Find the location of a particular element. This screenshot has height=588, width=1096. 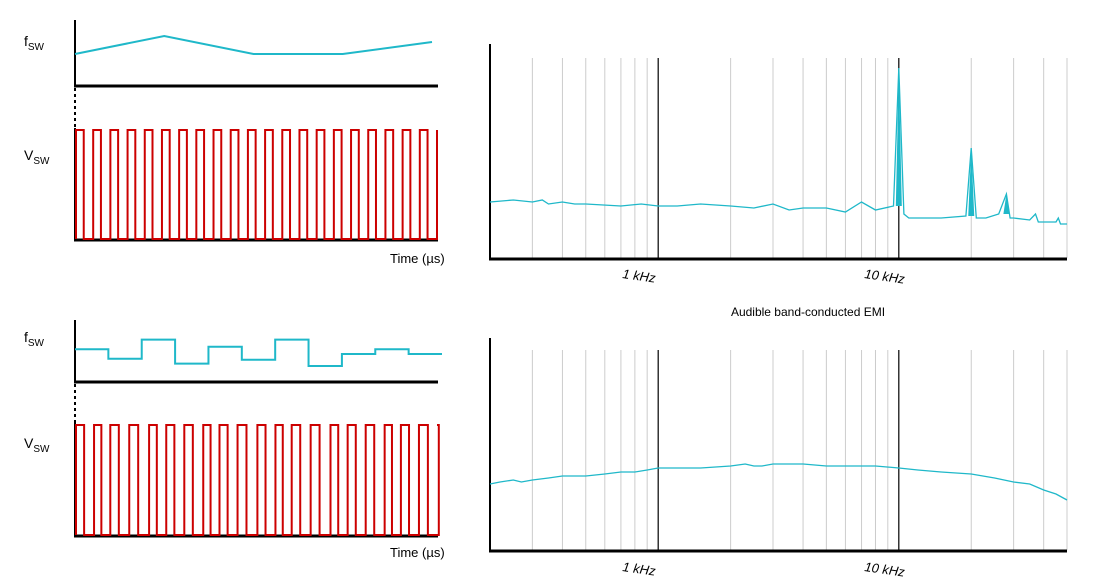

x-tick-label-10khz-bottom: 10 kHz is located at coordinates (885, 569).